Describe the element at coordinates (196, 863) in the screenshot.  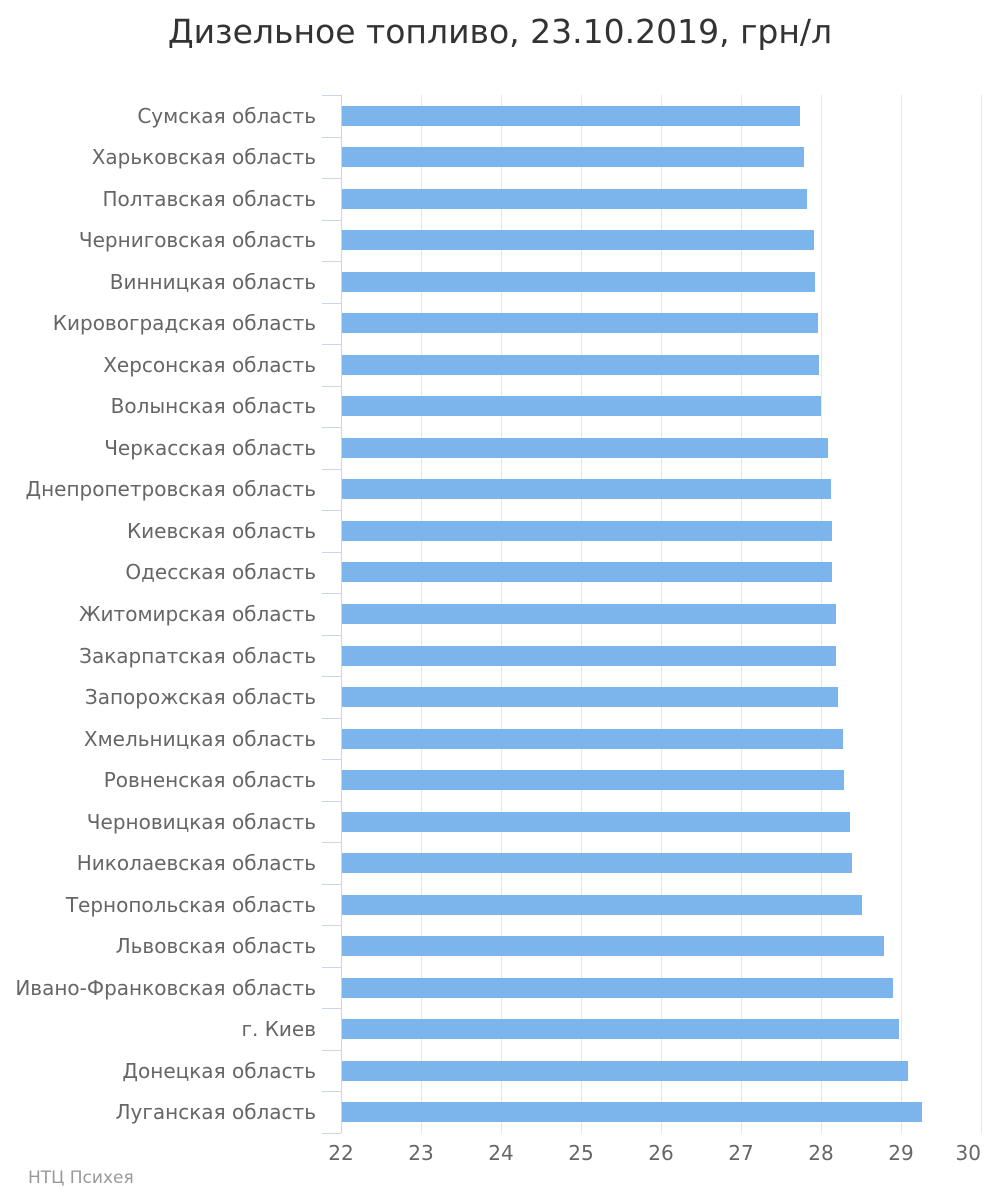
I see `y-axis-label: Николаевская область` at that location.